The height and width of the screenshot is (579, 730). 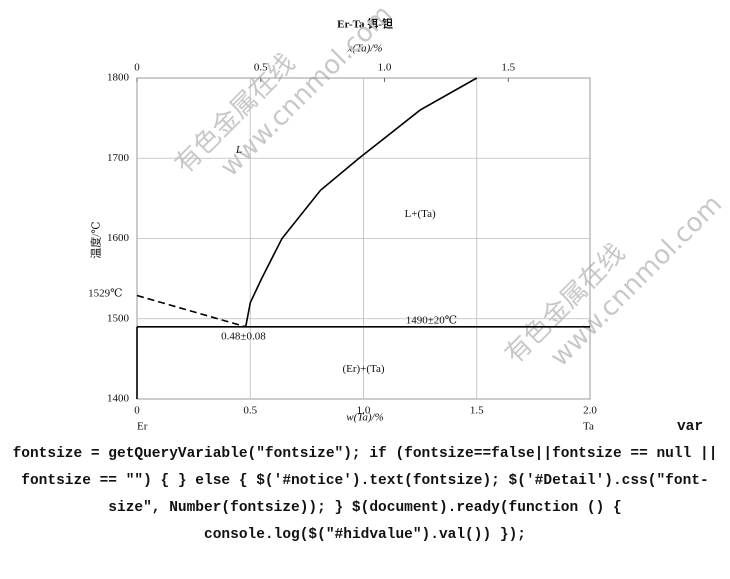 I want to click on x2-tick-label: 1.5, so click(x=508, y=68).